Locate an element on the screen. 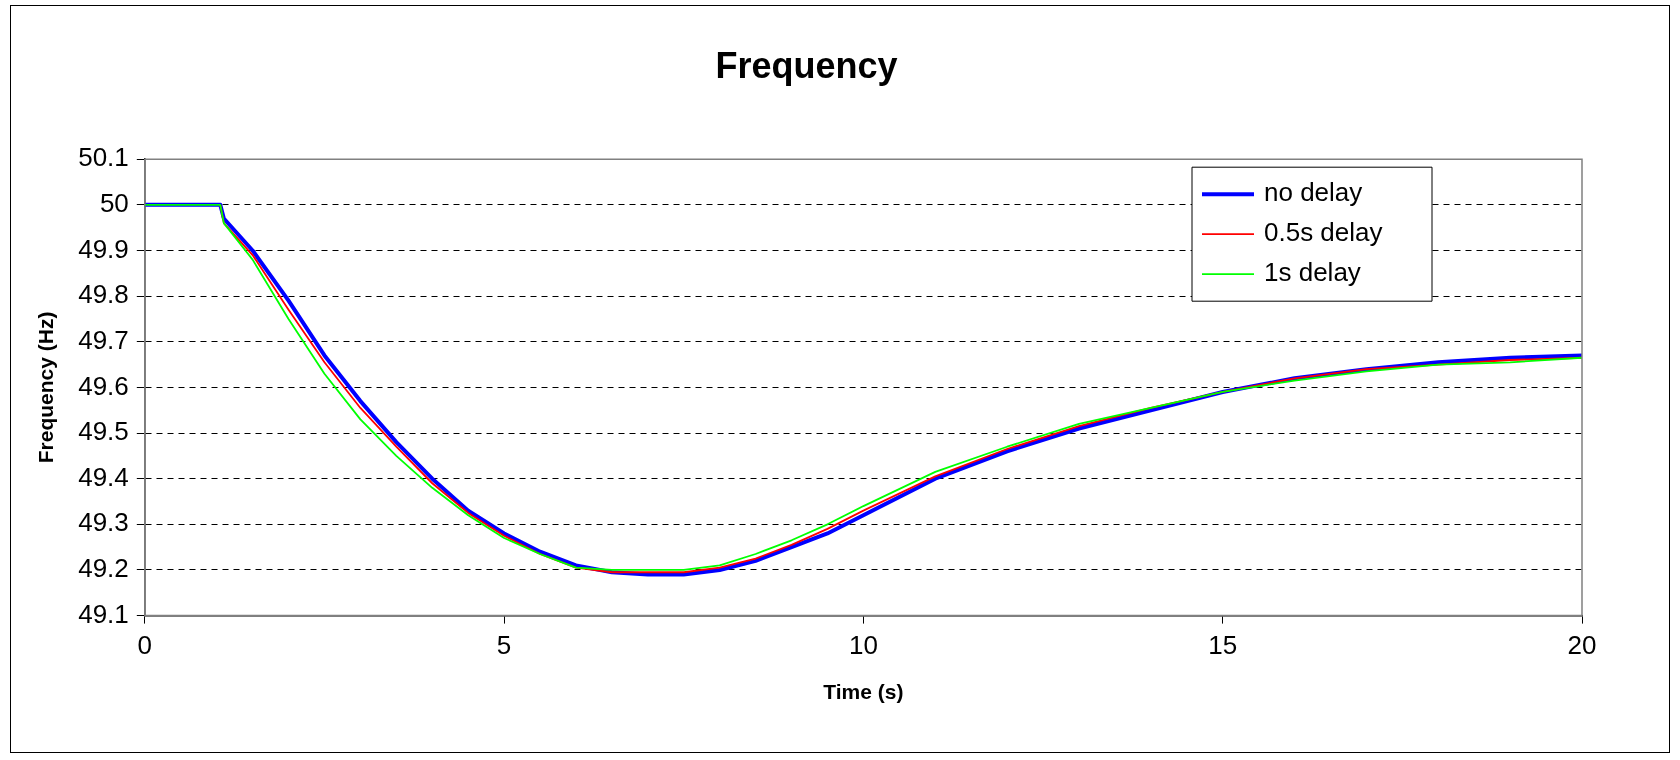 This screenshot has width=1680, height=760. x-axis-title: Time (s) is located at coordinates (863, 692).